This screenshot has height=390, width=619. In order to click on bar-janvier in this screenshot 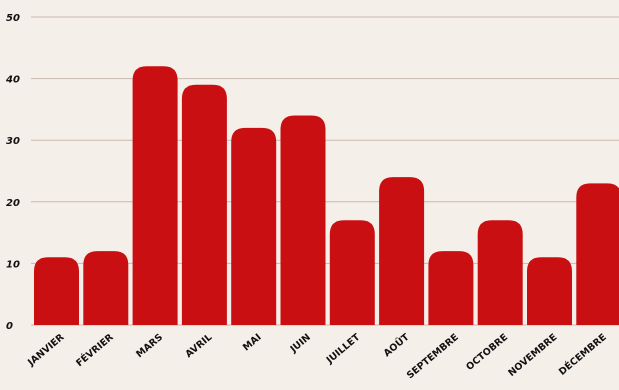, I will do `click(56, 291)`.